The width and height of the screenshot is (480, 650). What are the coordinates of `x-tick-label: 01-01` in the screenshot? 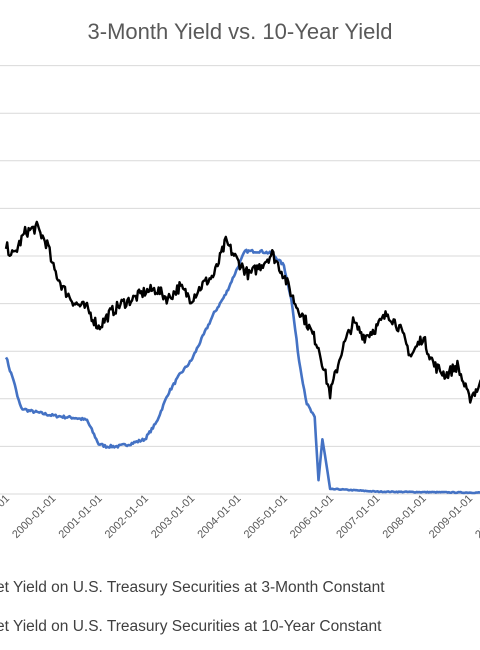 It's located at (6, 507).